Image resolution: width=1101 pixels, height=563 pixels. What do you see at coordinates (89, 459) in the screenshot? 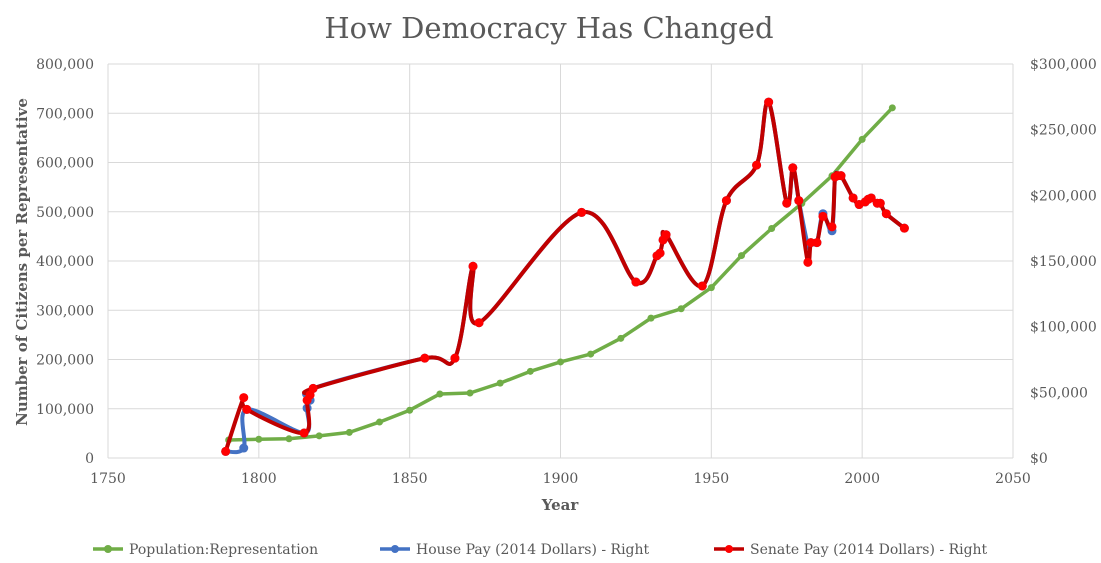
I see `y-tick-label: 0` at bounding box center [89, 459].